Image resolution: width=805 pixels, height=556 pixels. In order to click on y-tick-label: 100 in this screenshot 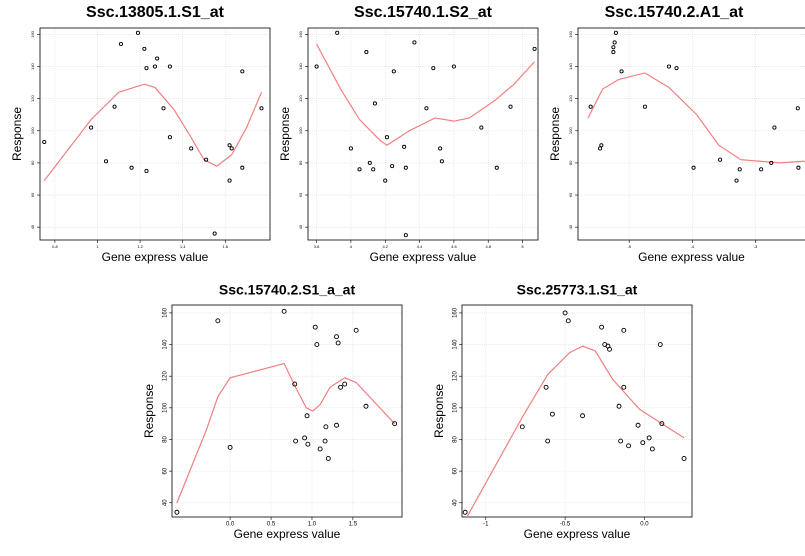, I will do `click(570, 130)`.